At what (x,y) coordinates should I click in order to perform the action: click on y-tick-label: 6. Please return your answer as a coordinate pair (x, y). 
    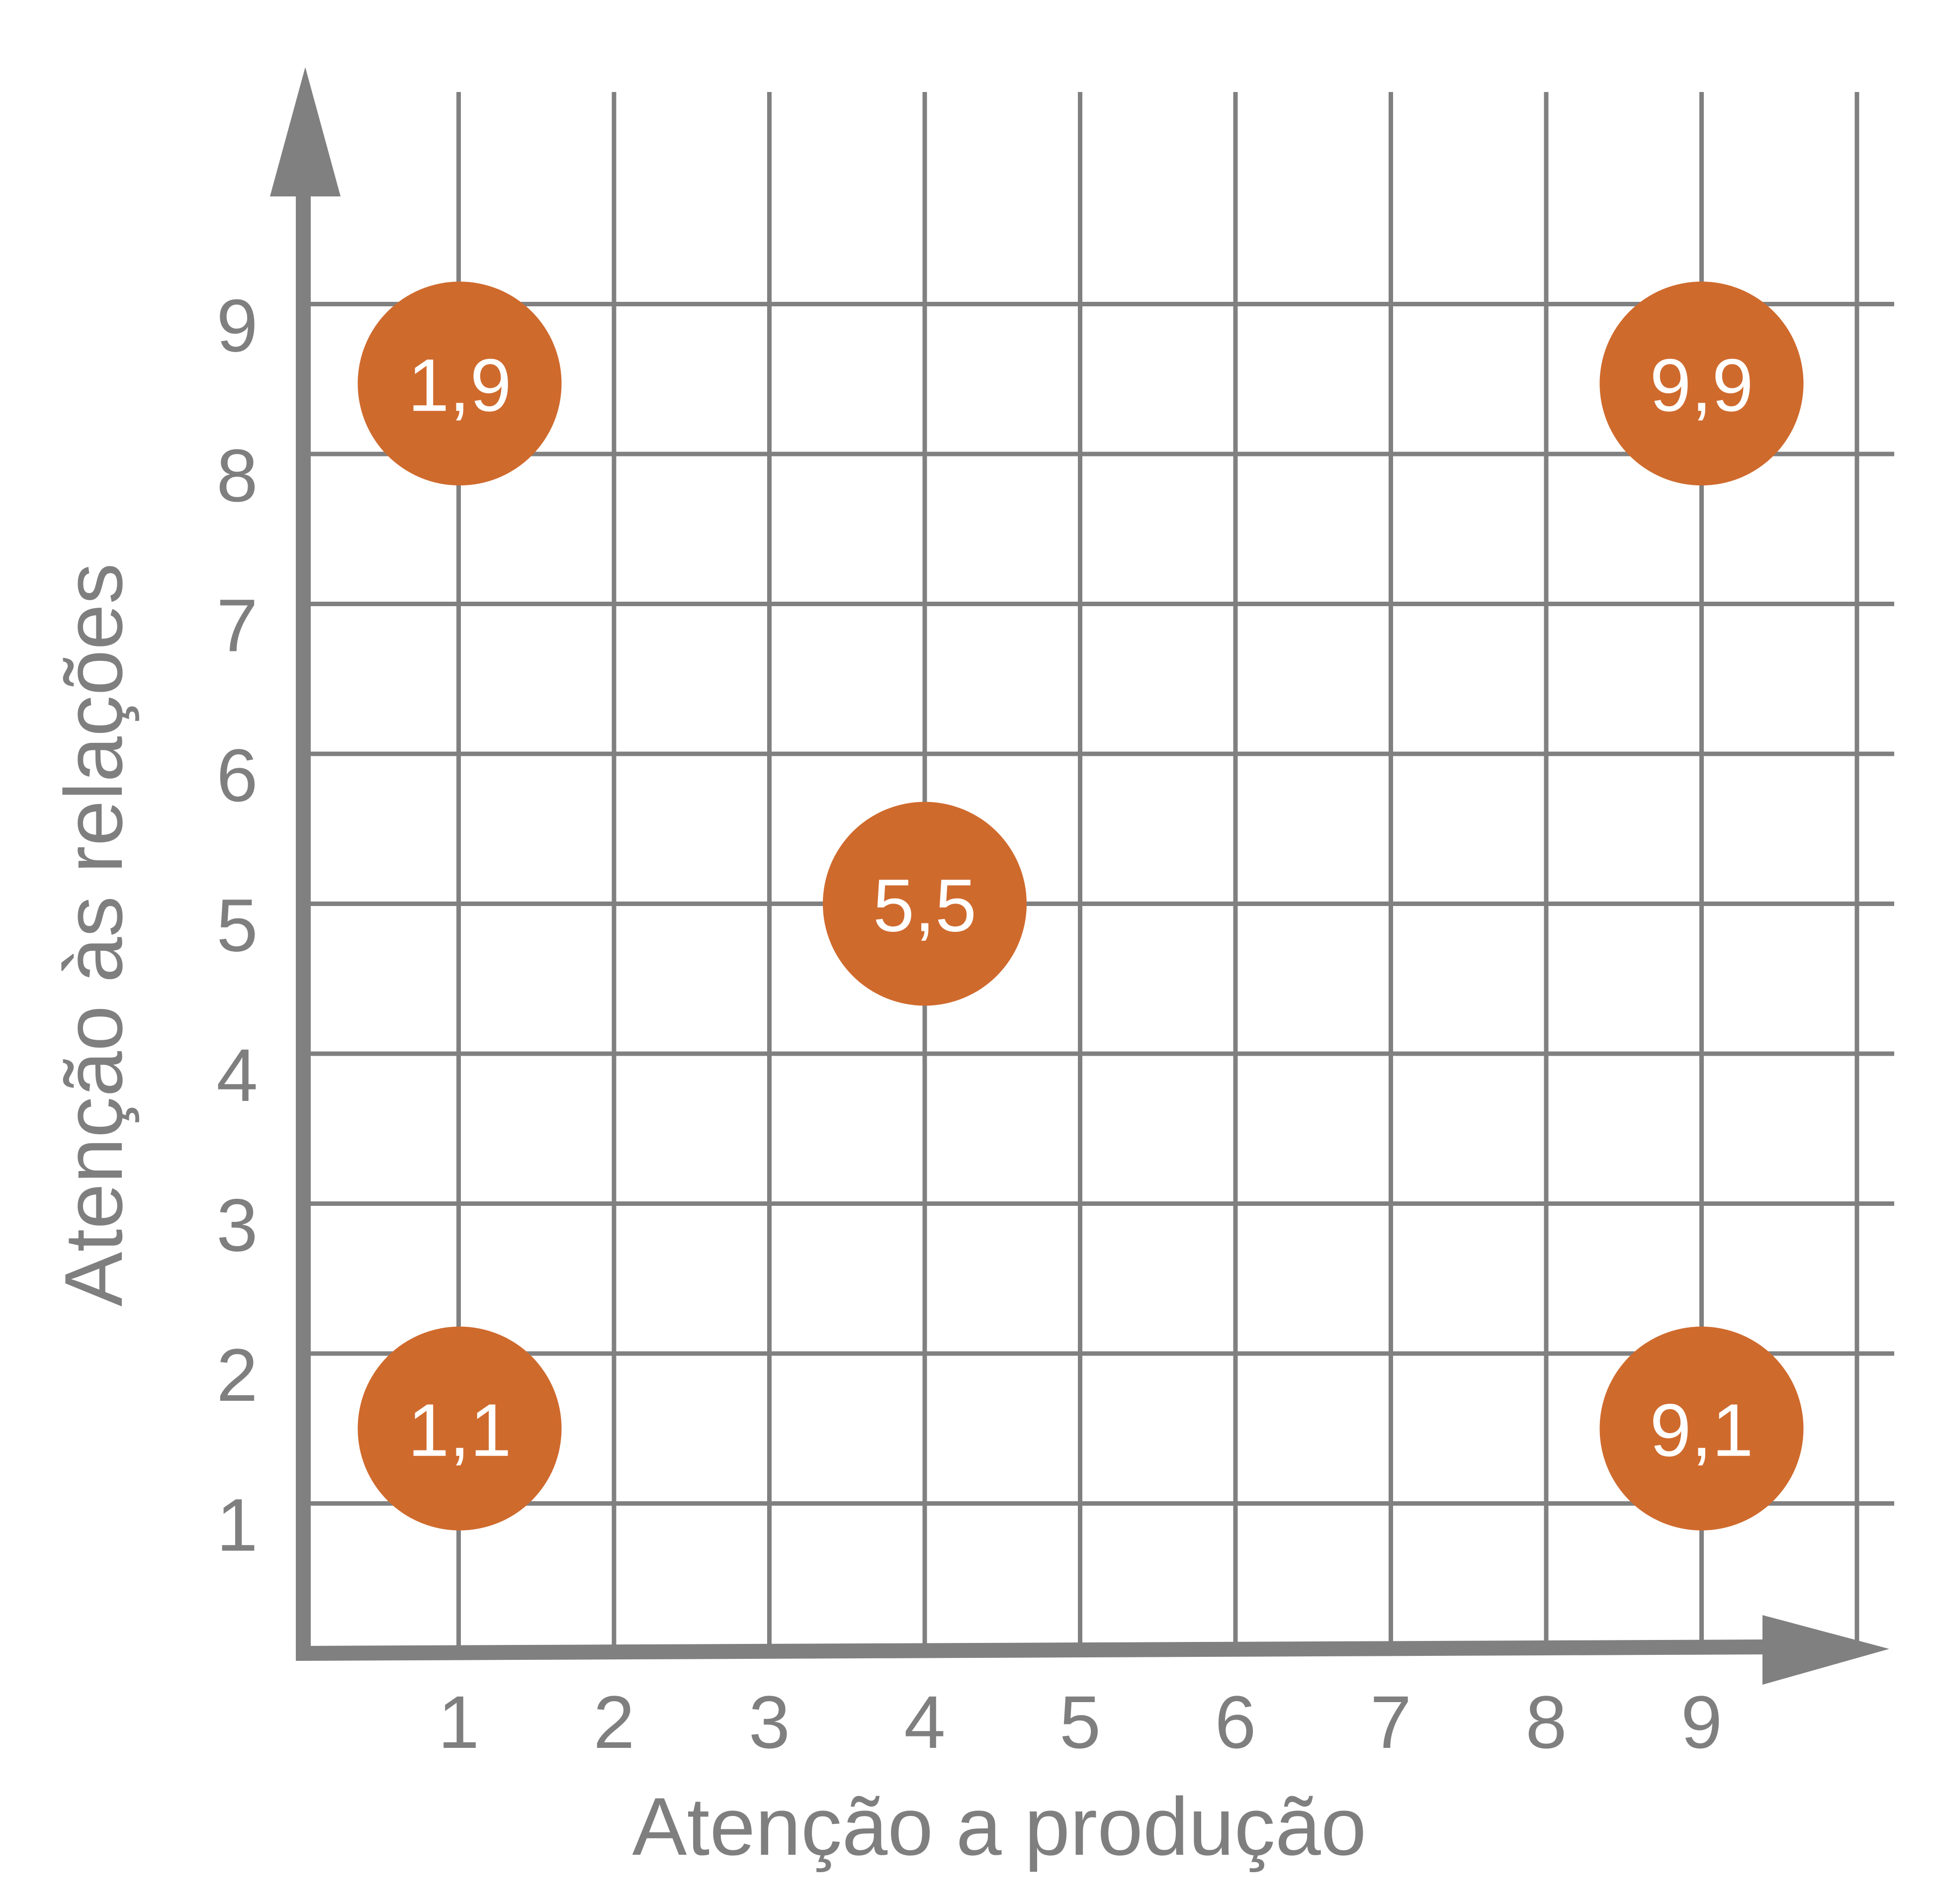
    Looking at the image, I should click on (237, 775).